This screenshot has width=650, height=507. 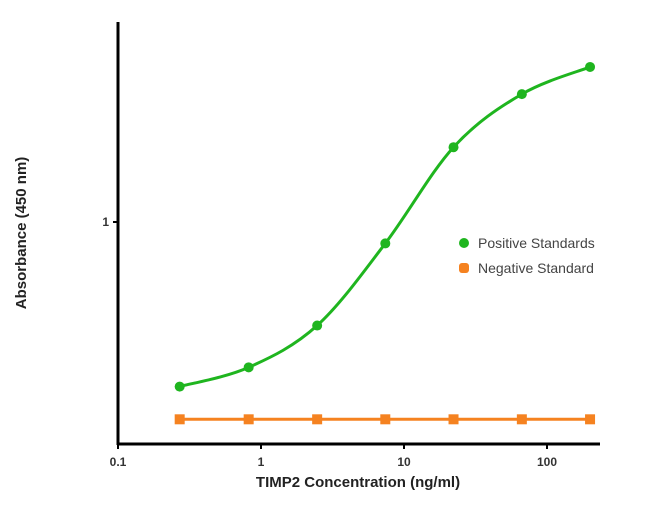 I want to click on y-axis-label: Absorbance (450 nm), so click(x=21, y=233).